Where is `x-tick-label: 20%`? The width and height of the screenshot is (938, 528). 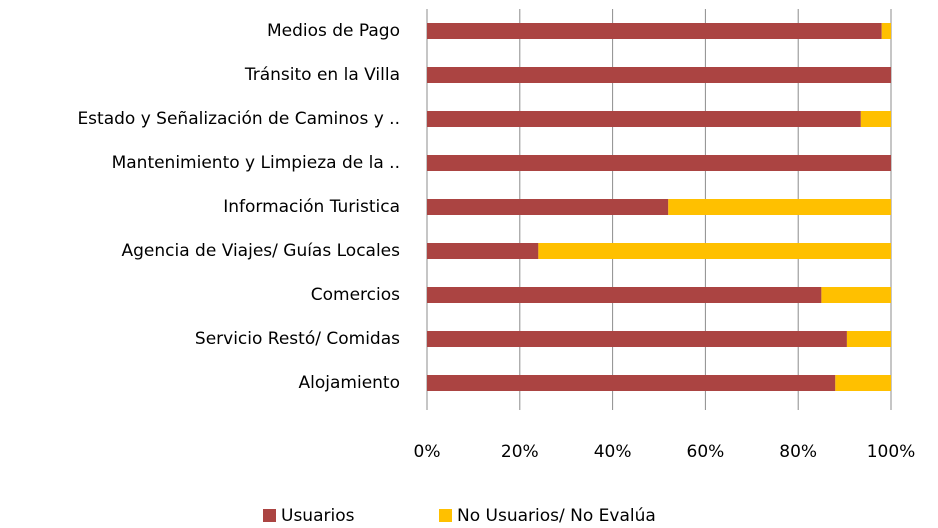
x-tick-label: 20% is located at coordinates (520, 452).